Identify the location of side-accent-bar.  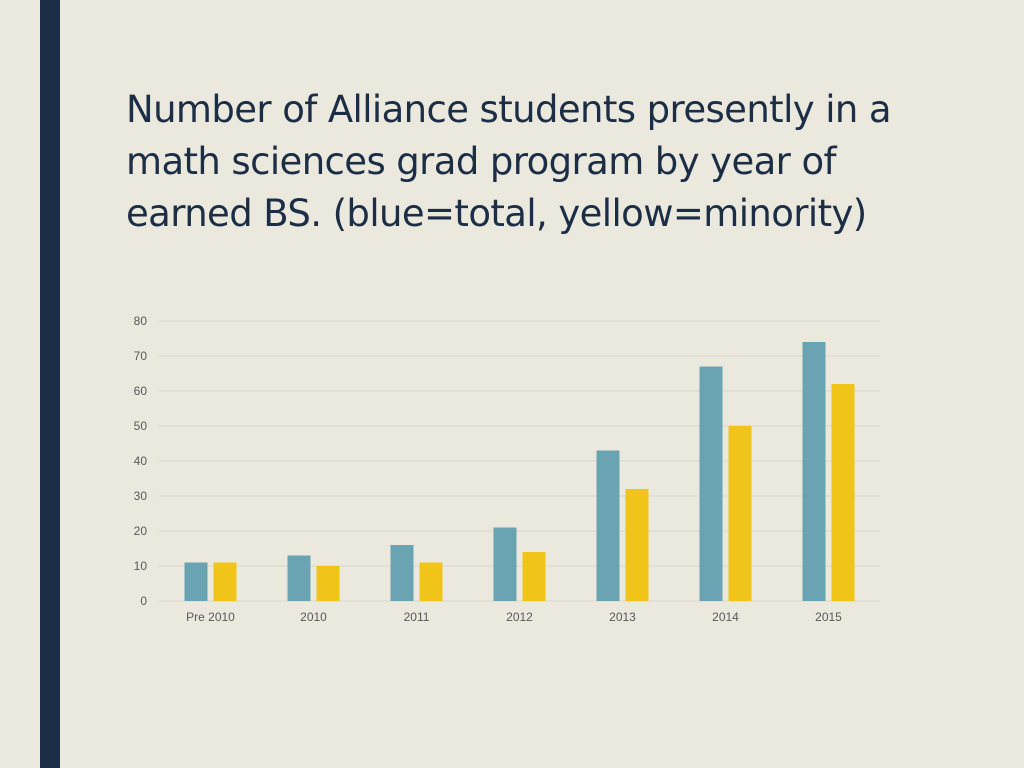
(50, 384).